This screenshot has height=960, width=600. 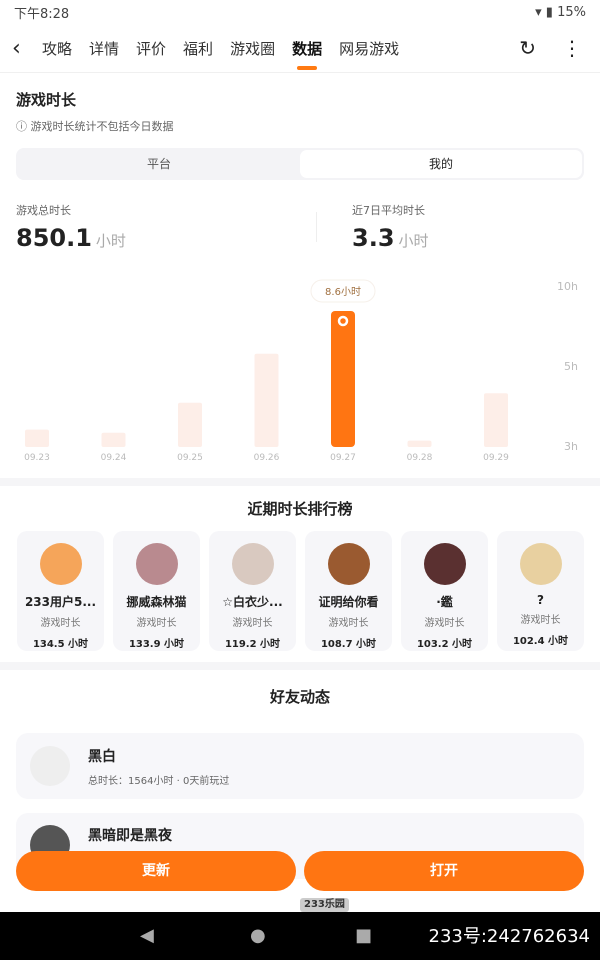 I want to click on total-label: 游戏总时长, so click(x=43, y=210).